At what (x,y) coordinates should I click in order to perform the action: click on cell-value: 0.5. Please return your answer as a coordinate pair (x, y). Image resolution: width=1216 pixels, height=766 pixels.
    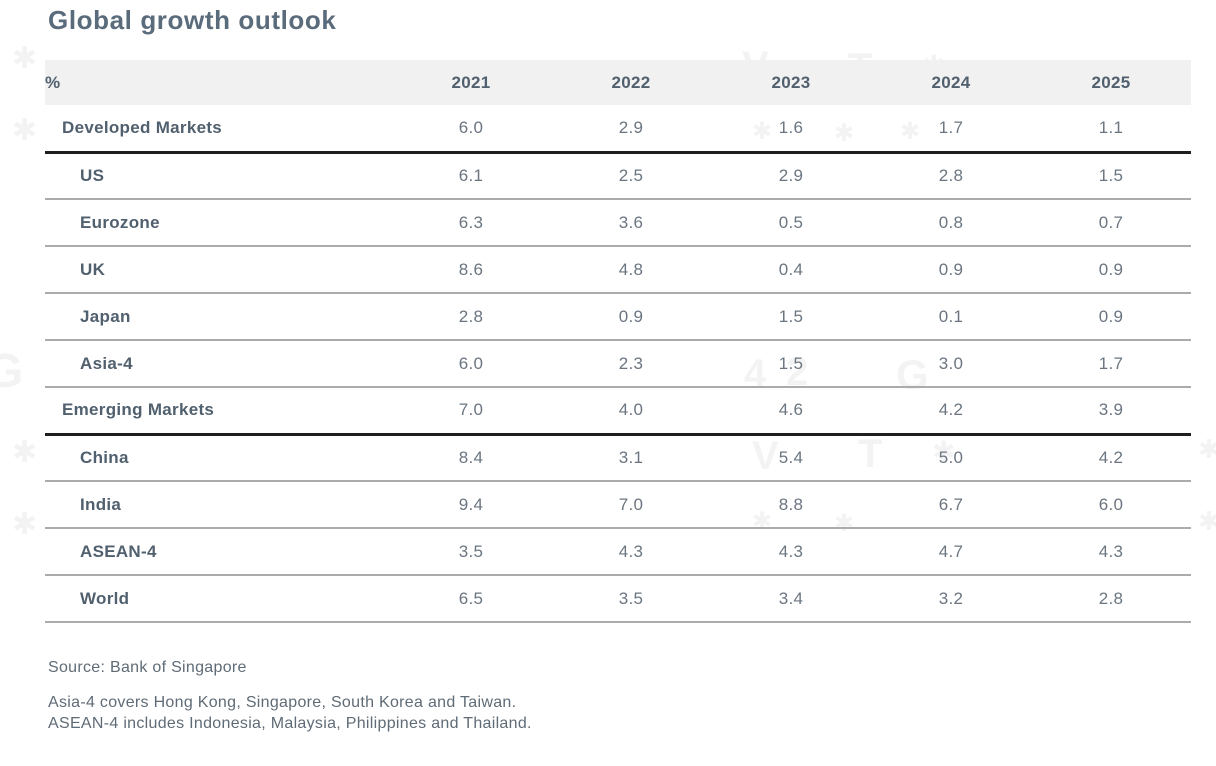
    Looking at the image, I should click on (791, 223).